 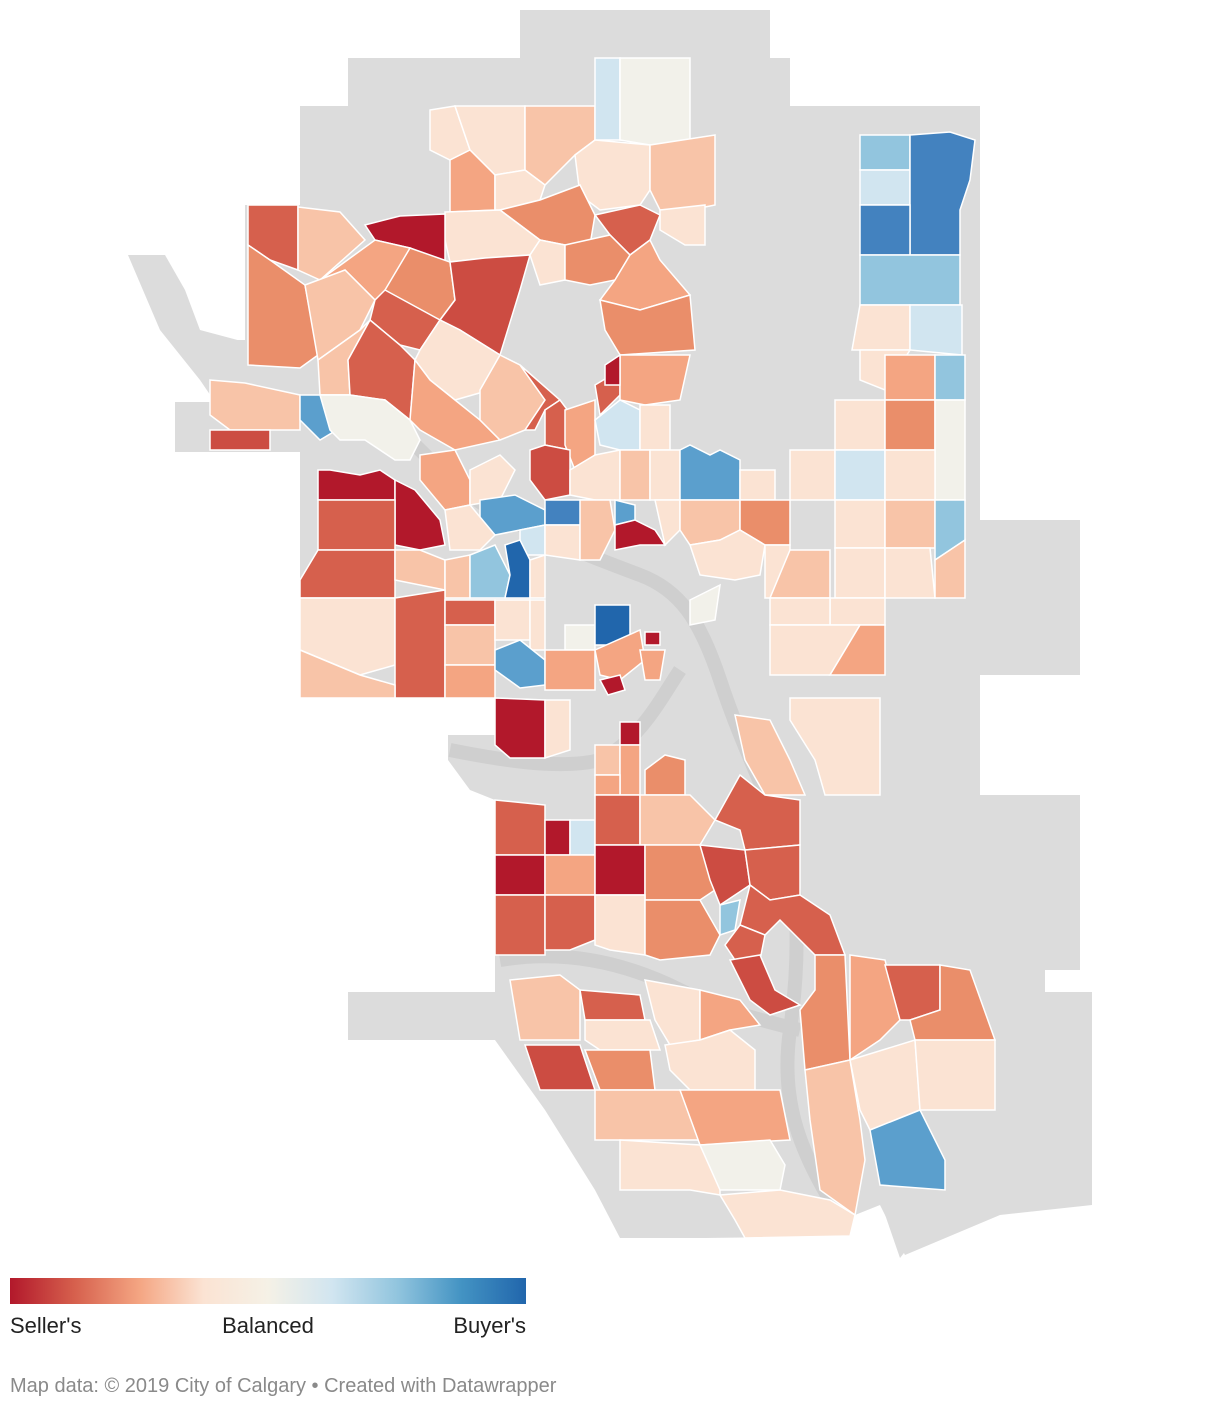 I want to click on southeast-lobe, so click(x=905, y=1229).